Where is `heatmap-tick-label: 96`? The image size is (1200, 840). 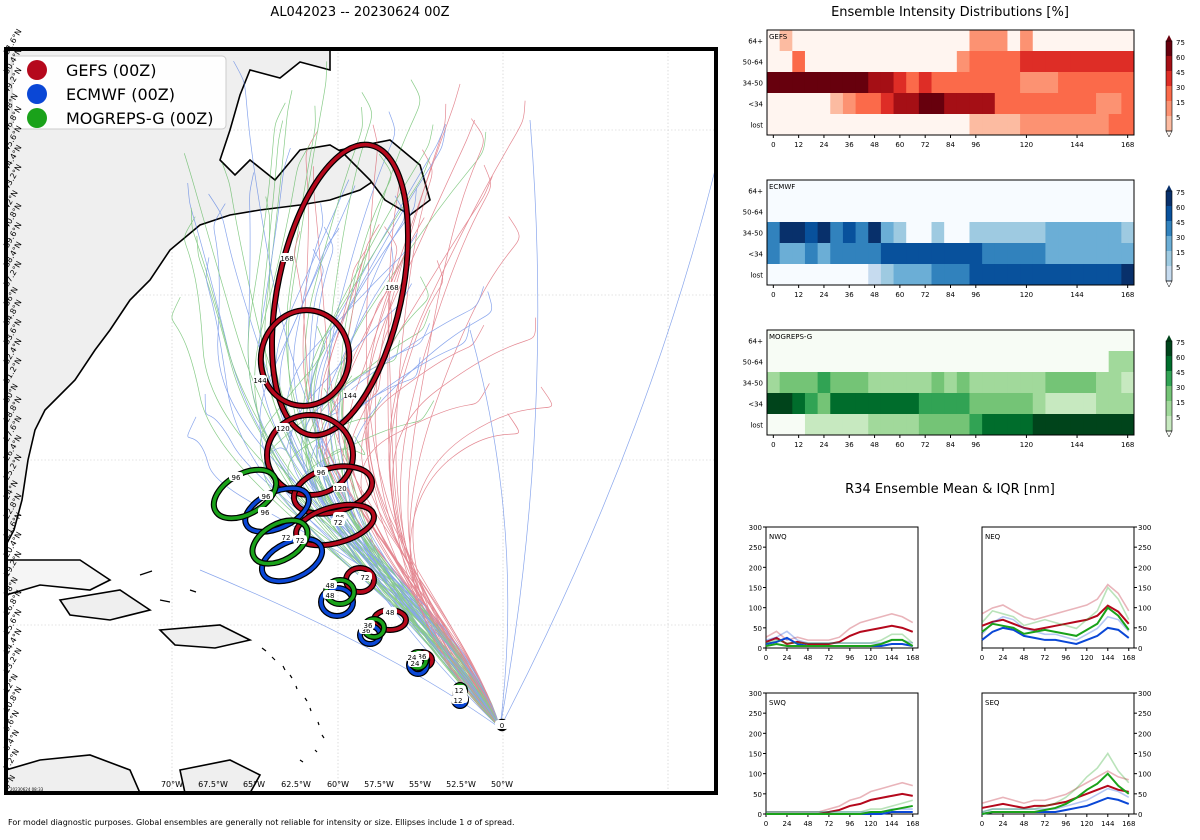
heatmap-tick-label: 96 is located at coordinates (975, 295).